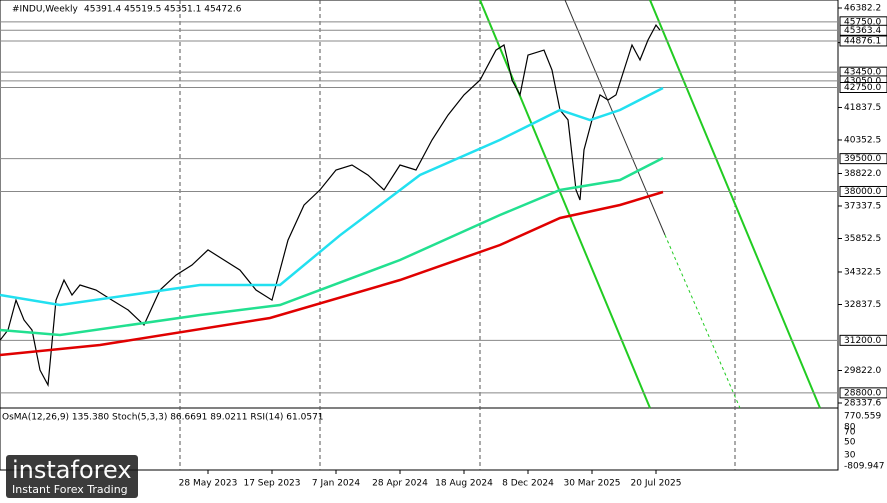 The width and height of the screenshot is (887, 503). I want to click on level-label: 43050.0, so click(862, 81).